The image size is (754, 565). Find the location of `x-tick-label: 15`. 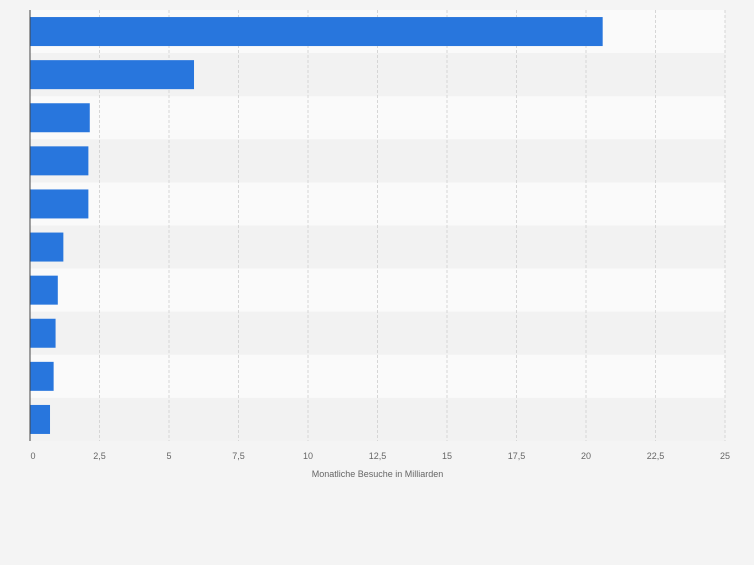

x-tick-label: 15 is located at coordinates (447, 456).